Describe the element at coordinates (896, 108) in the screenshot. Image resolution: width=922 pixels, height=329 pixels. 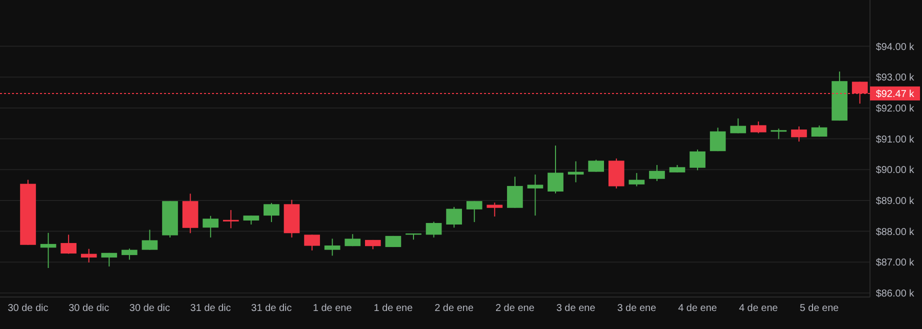
I see `y-tick-label: $92.00 k` at that location.